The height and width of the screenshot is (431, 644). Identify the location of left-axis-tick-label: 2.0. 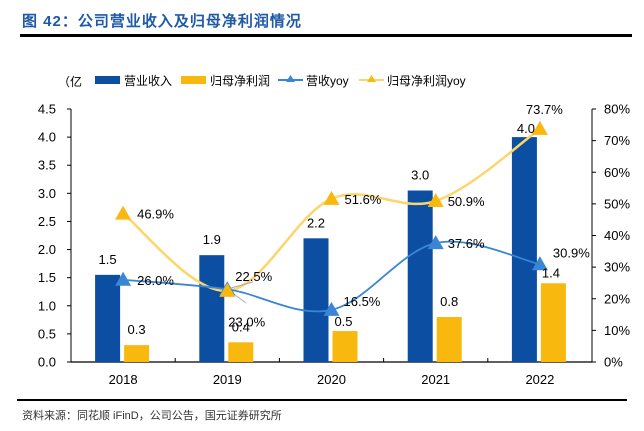
(47, 249).